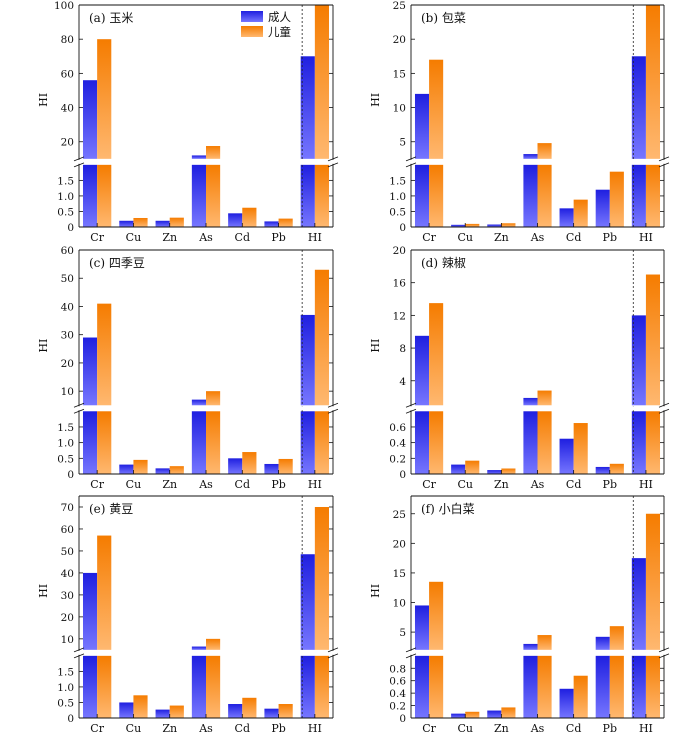 The height and width of the screenshot is (741, 700). Describe the element at coordinates (111, 18) in the screenshot. I see `panel-title: (a) 玉米` at that location.